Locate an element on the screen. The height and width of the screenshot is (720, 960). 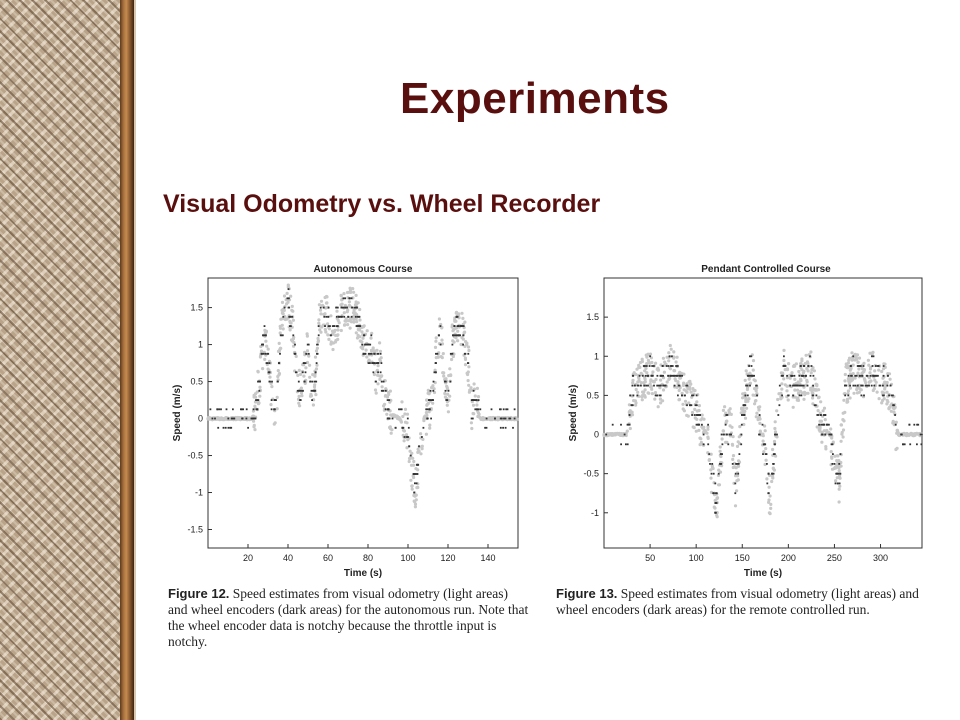
y-tick-label: 1 is located at coordinates (596, 356).